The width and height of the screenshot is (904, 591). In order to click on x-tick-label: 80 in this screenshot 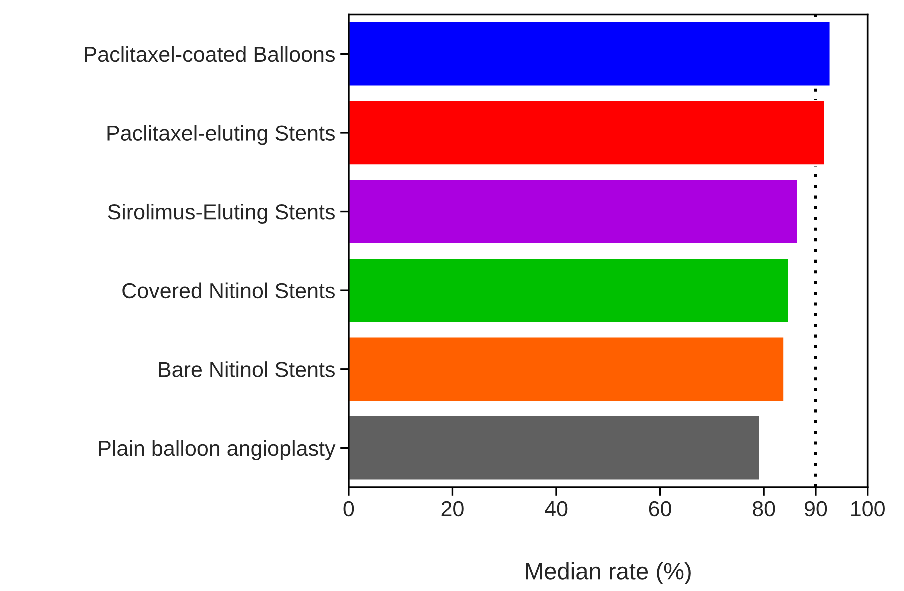, I will do `click(764, 509)`.